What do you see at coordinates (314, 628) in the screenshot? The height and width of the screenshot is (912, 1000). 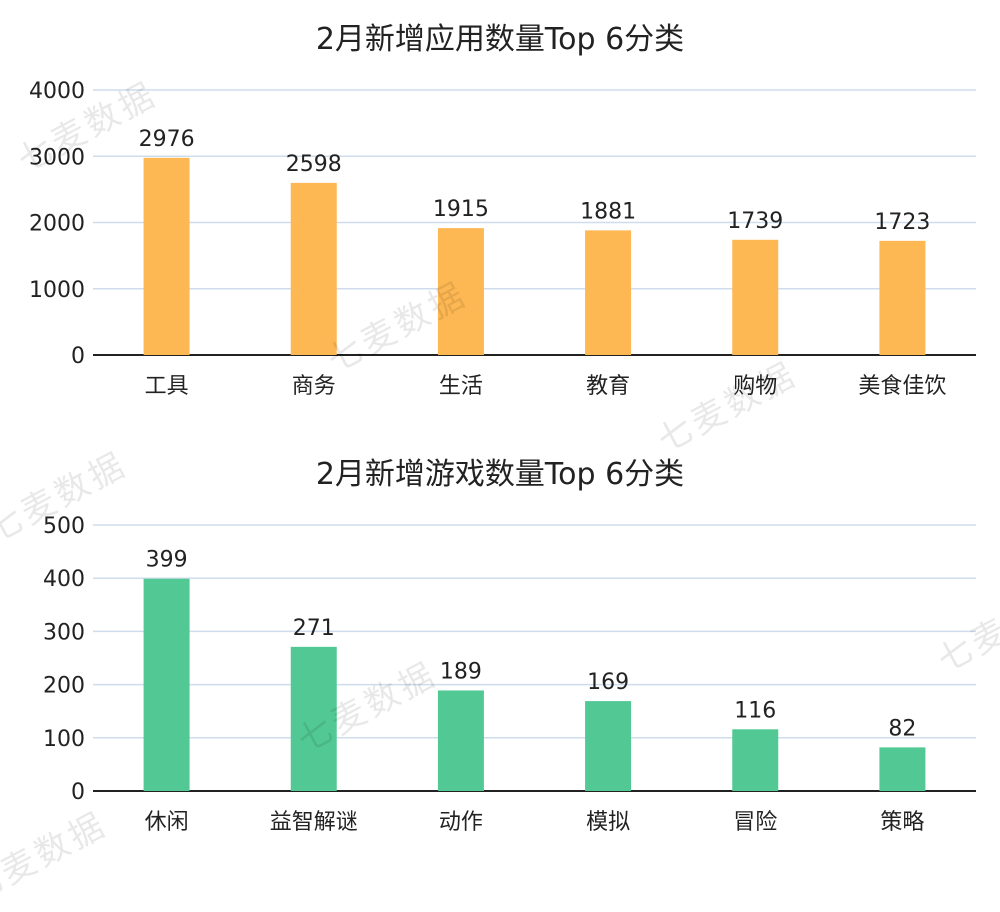 I see `data-label: 271` at bounding box center [314, 628].